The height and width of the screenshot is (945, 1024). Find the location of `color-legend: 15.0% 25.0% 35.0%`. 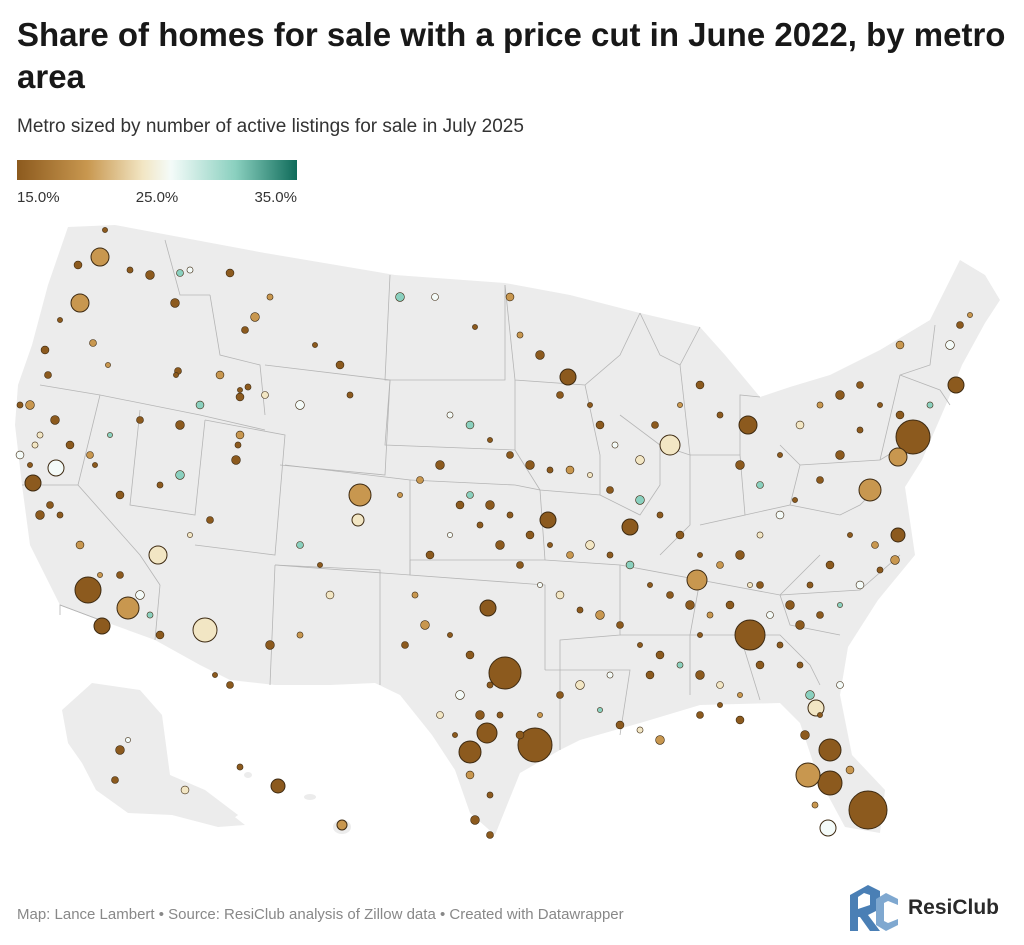

color-legend: 15.0% 25.0% 35.0% is located at coordinates (157, 184).